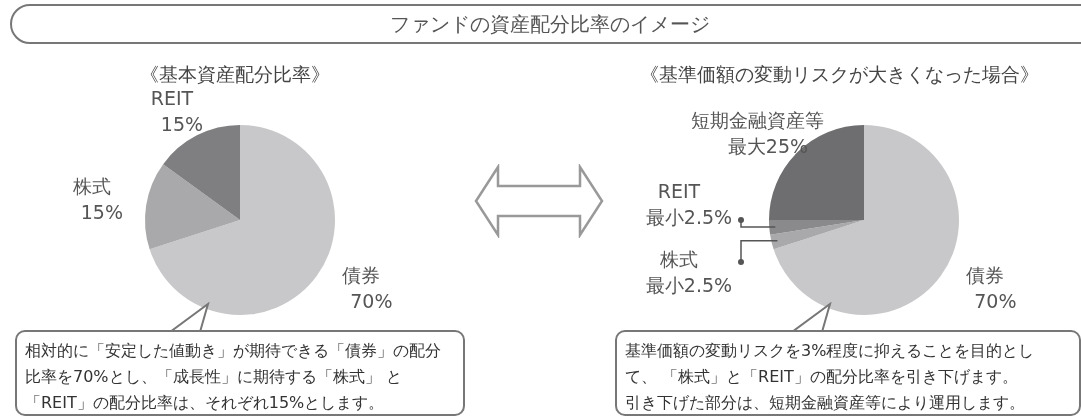  What do you see at coordinates (830, 351) in the screenshot?
I see `text: 基準価額の変動リスクを3%程度に抑えることを目的とし` at bounding box center [830, 351].